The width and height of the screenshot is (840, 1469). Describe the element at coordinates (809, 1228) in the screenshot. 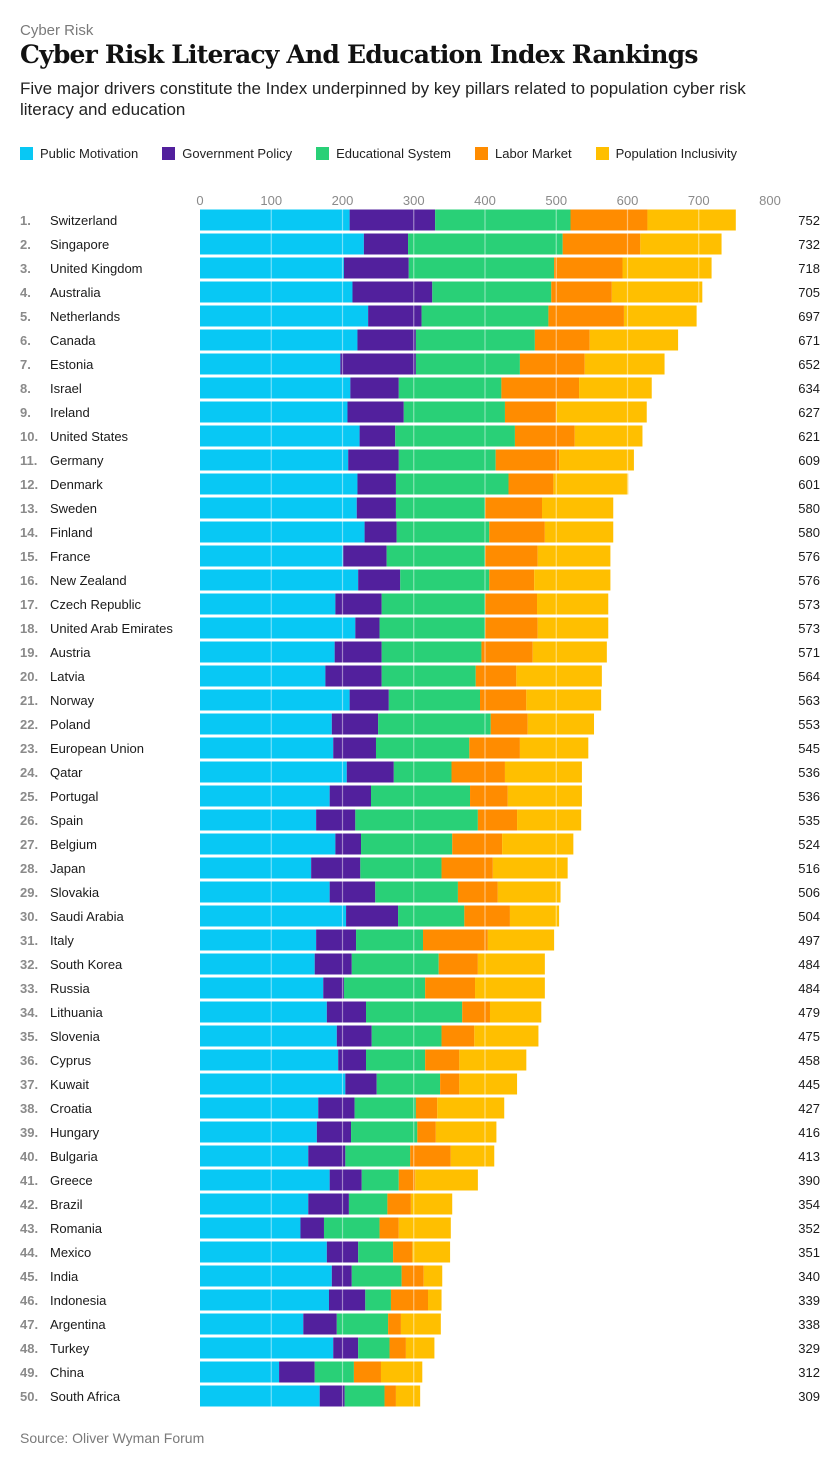

I see `total-value-label: 352` at that location.